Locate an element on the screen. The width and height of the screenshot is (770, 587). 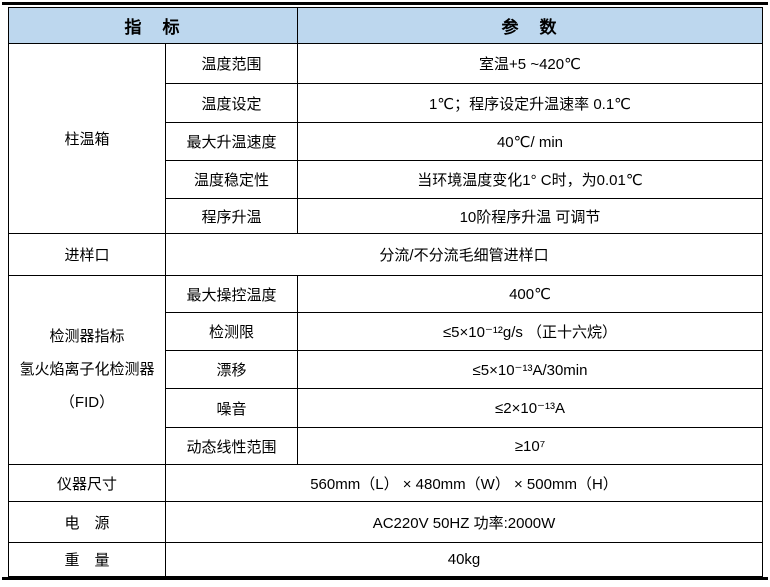
spec-value-noise: ≤2×10⁻¹³A is located at coordinates (530, 408).